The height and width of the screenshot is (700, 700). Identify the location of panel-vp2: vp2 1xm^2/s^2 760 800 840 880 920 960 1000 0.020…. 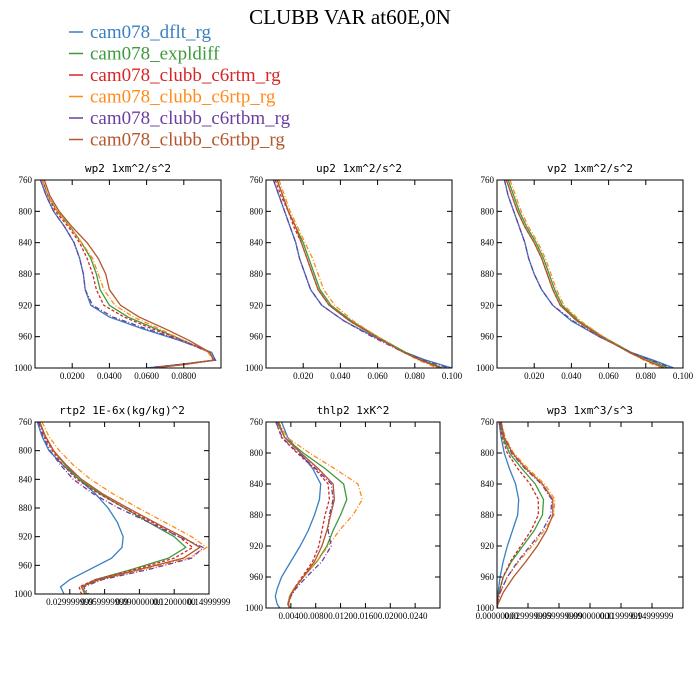
(585, 271).